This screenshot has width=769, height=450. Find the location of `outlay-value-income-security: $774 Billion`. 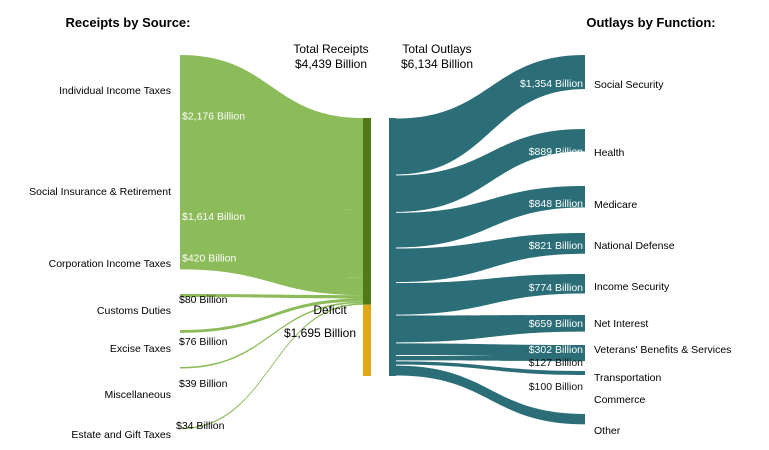

outlay-value-income-security: $774 Billion is located at coordinates (556, 288).